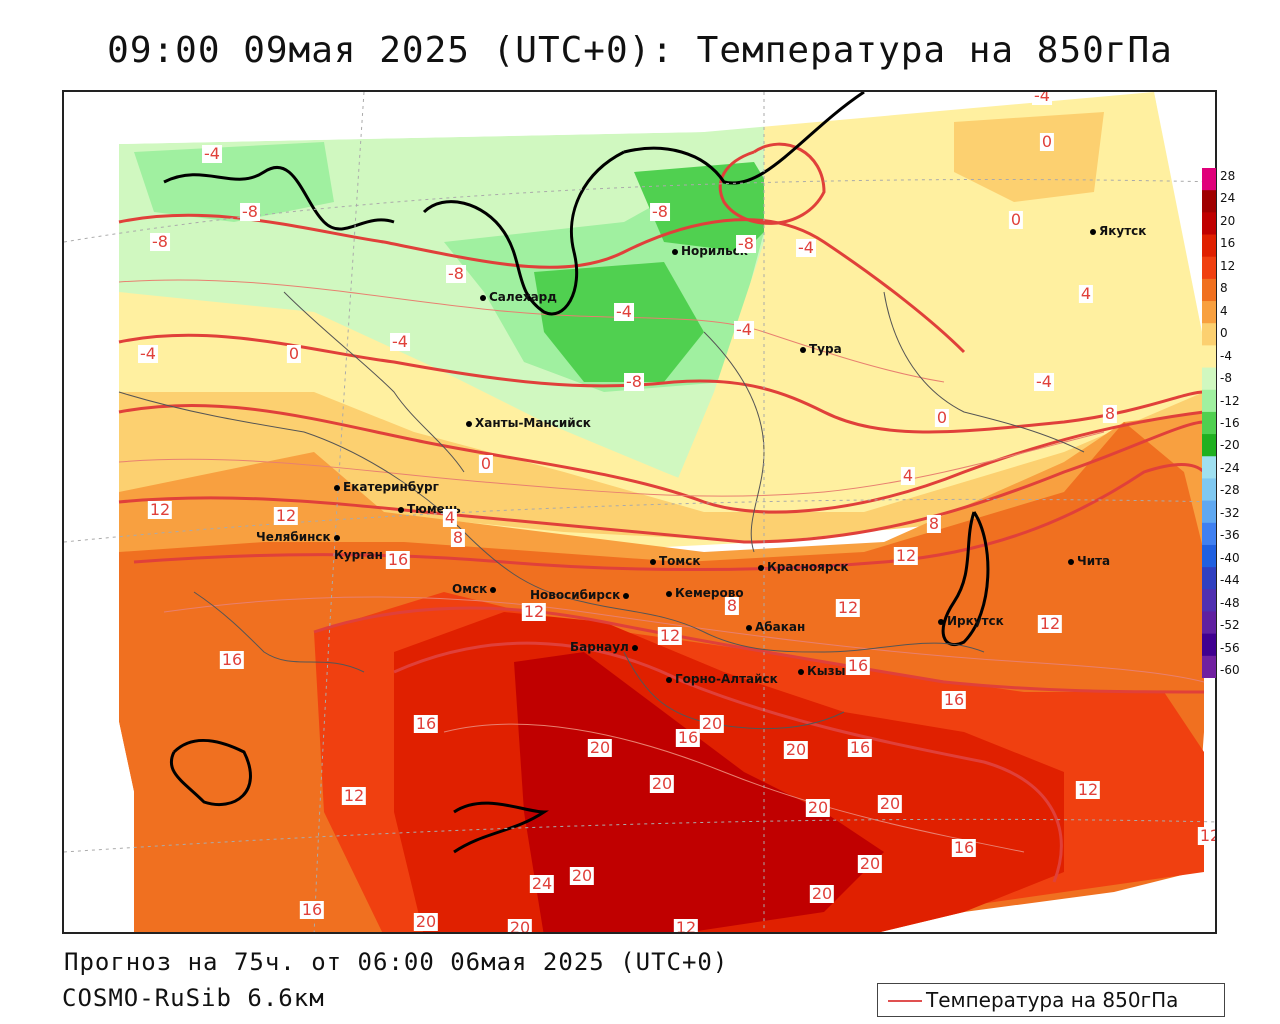 The height and width of the screenshot is (1024, 1280). What do you see at coordinates (709, 207) in the screenshot?
I see `band-cold-taymyr` at bounding box center [709, 207].